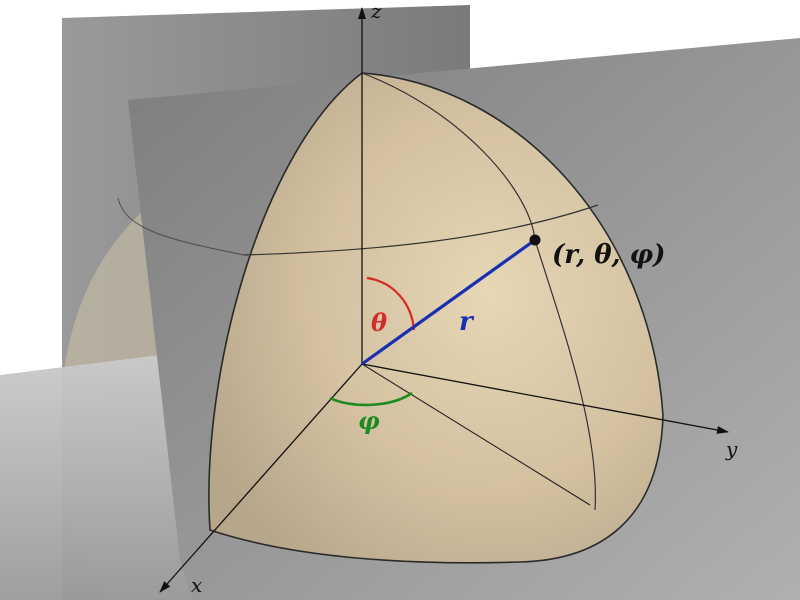 Image resolution: width=800 pixels, height=600 pixels. I want to click on theta-label: θ, so click(379, 322).